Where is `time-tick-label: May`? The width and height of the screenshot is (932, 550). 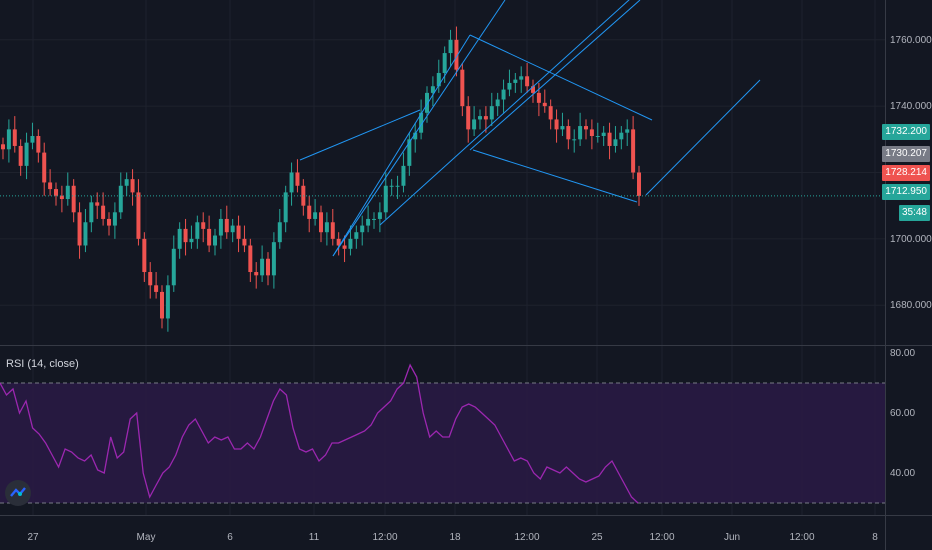 time-tick-label: May is located at coordinates (146, 537).